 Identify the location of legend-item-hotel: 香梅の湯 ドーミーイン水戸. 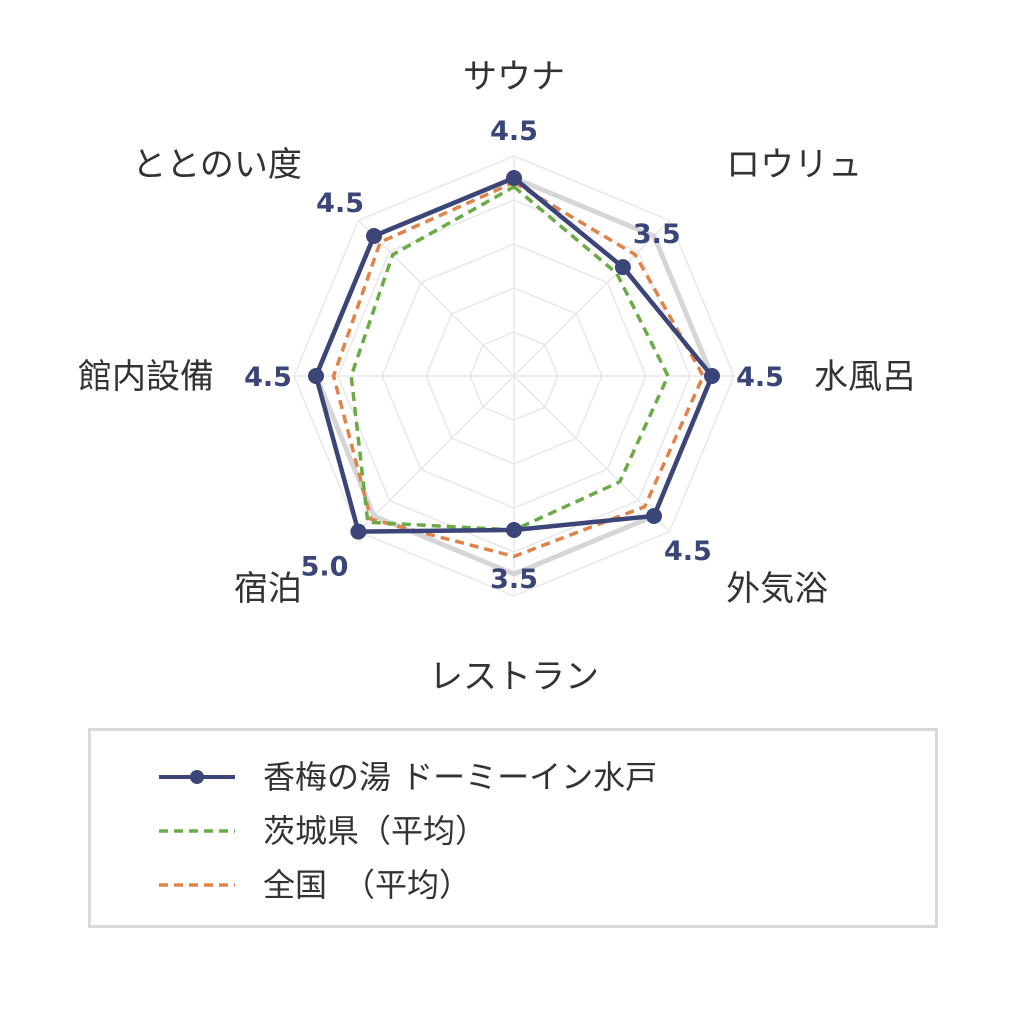
(513, 777).